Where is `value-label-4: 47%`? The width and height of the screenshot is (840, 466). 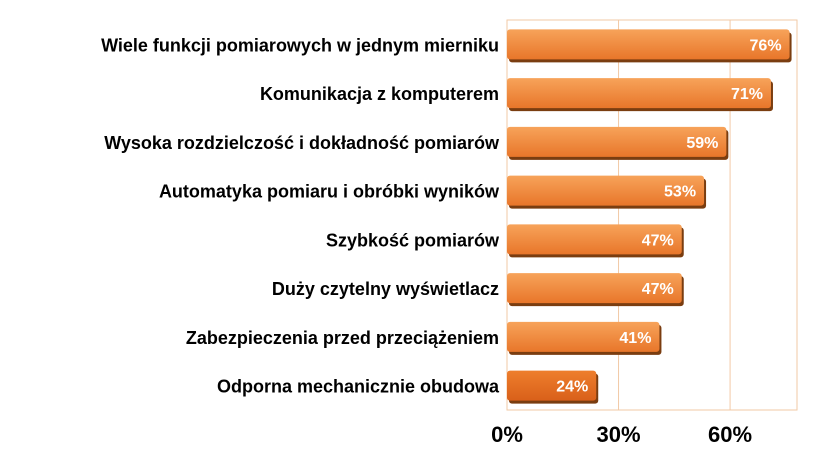
value-label-4: 47% is located at coordinates (658, 240).